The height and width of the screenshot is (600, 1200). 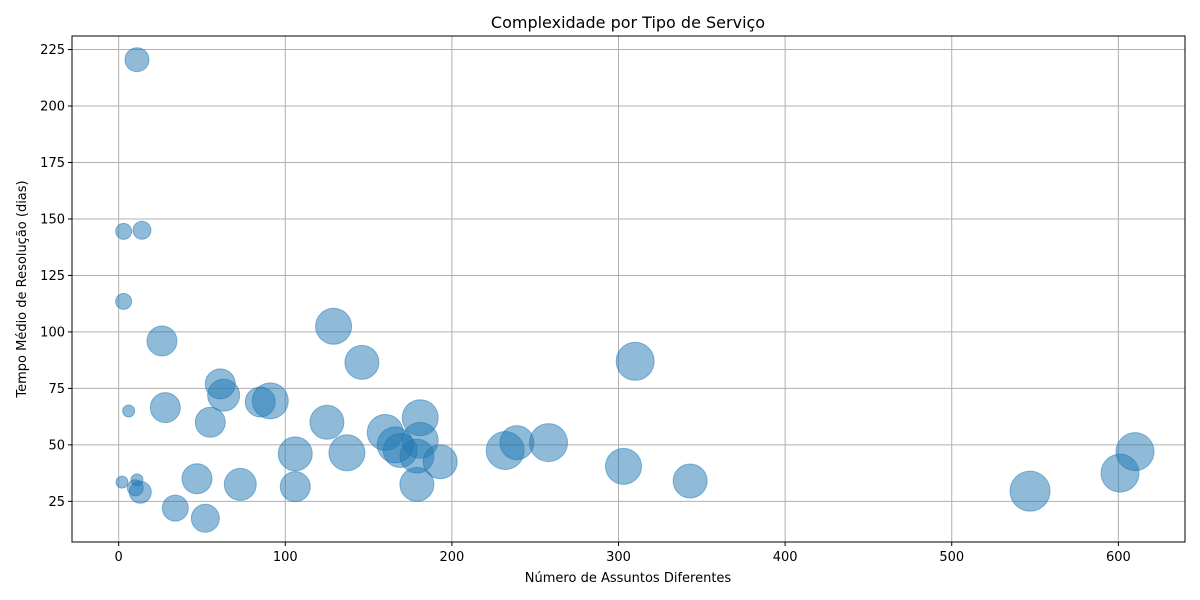 What do you see at coordinates (52, 219) in the screenshot?
I see `y-tick-label: 150` at bounding box center [52, 219].